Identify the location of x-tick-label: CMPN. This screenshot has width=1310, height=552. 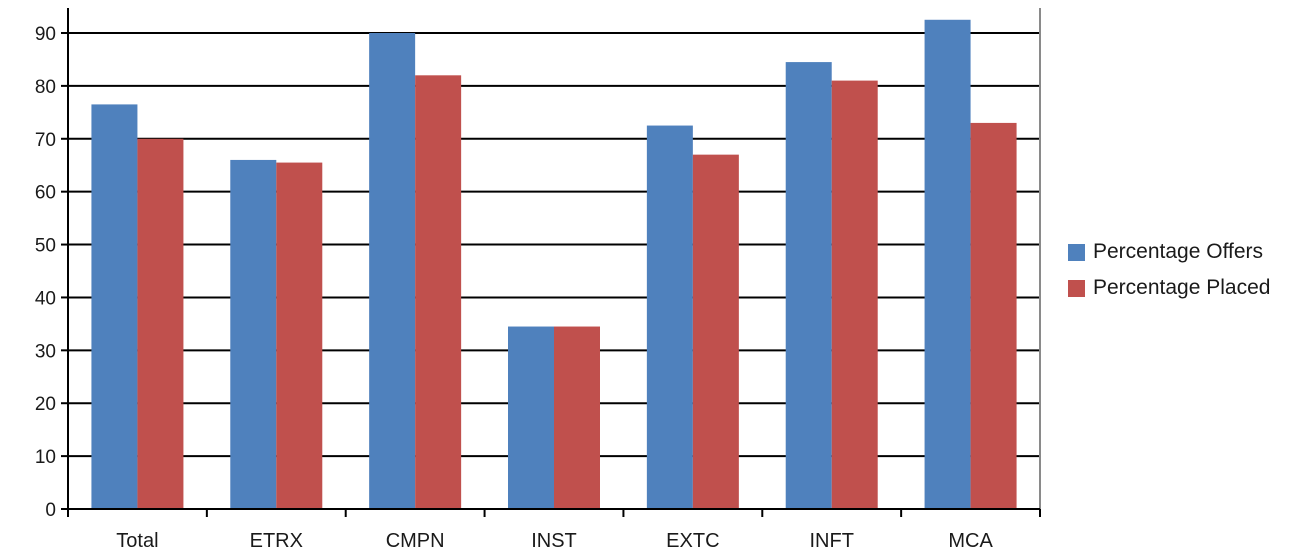
(415, 541).